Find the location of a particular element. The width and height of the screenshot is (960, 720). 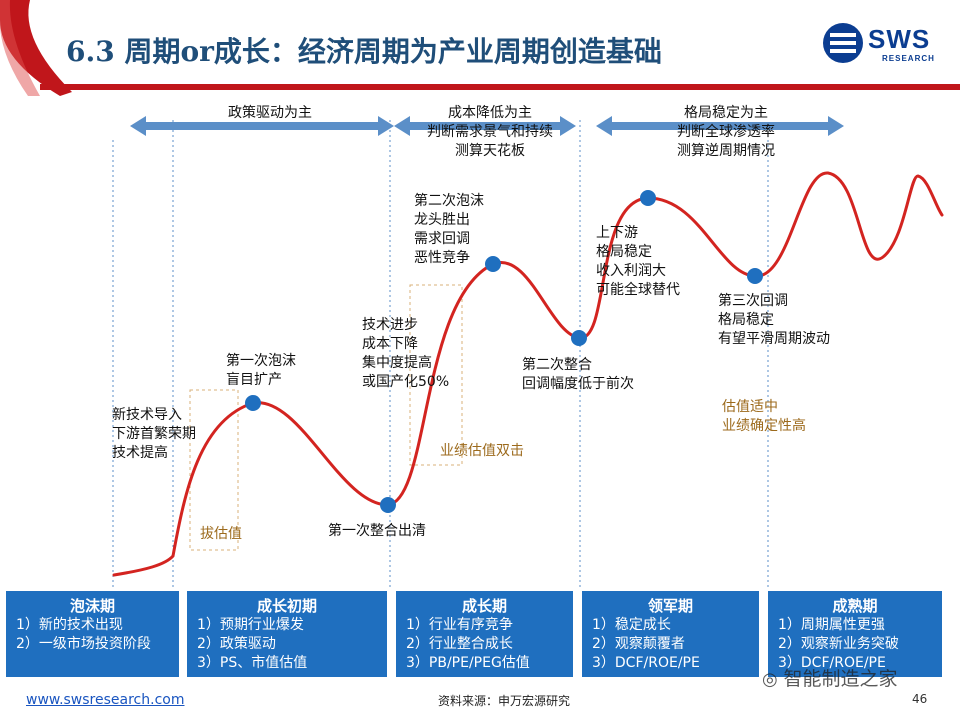

stage-item: 2）政策驱动 is located at coordinates (236, 644).